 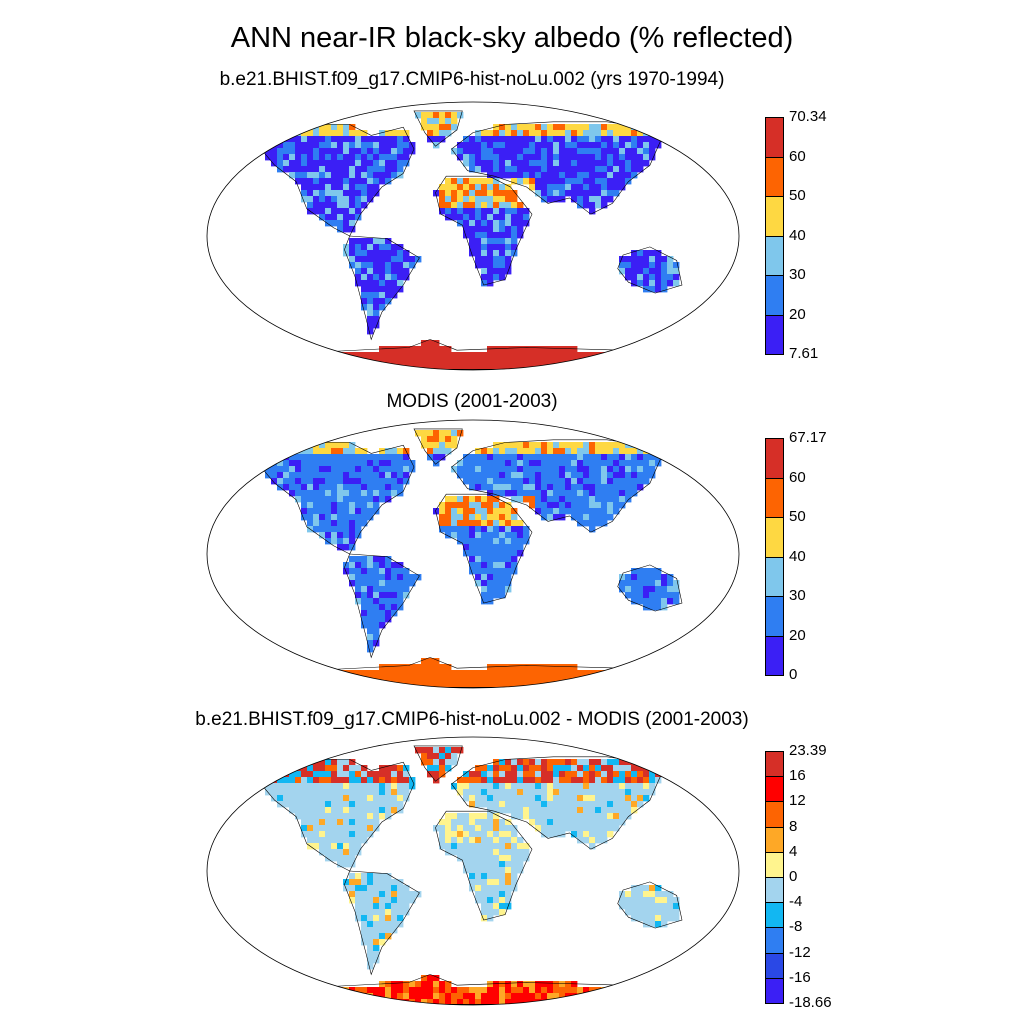 I want to click on colorbar-max-label: 67.17, so click(x=808, y=437).